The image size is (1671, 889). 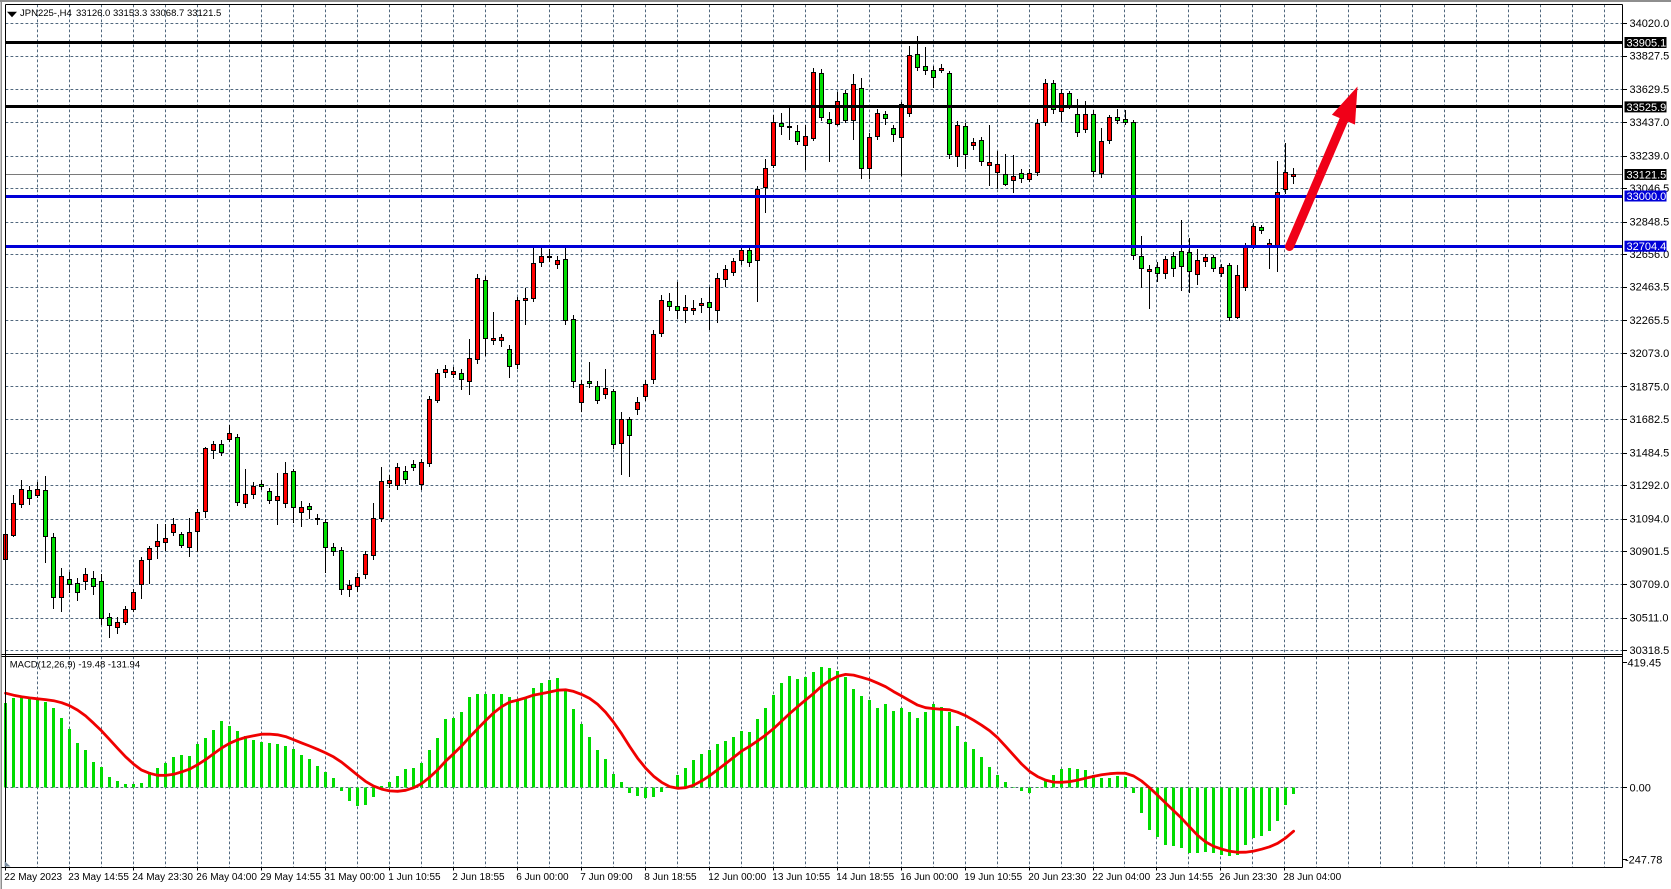 I want to click on svg-text: 30511.0, so click(x=1649, y=618).